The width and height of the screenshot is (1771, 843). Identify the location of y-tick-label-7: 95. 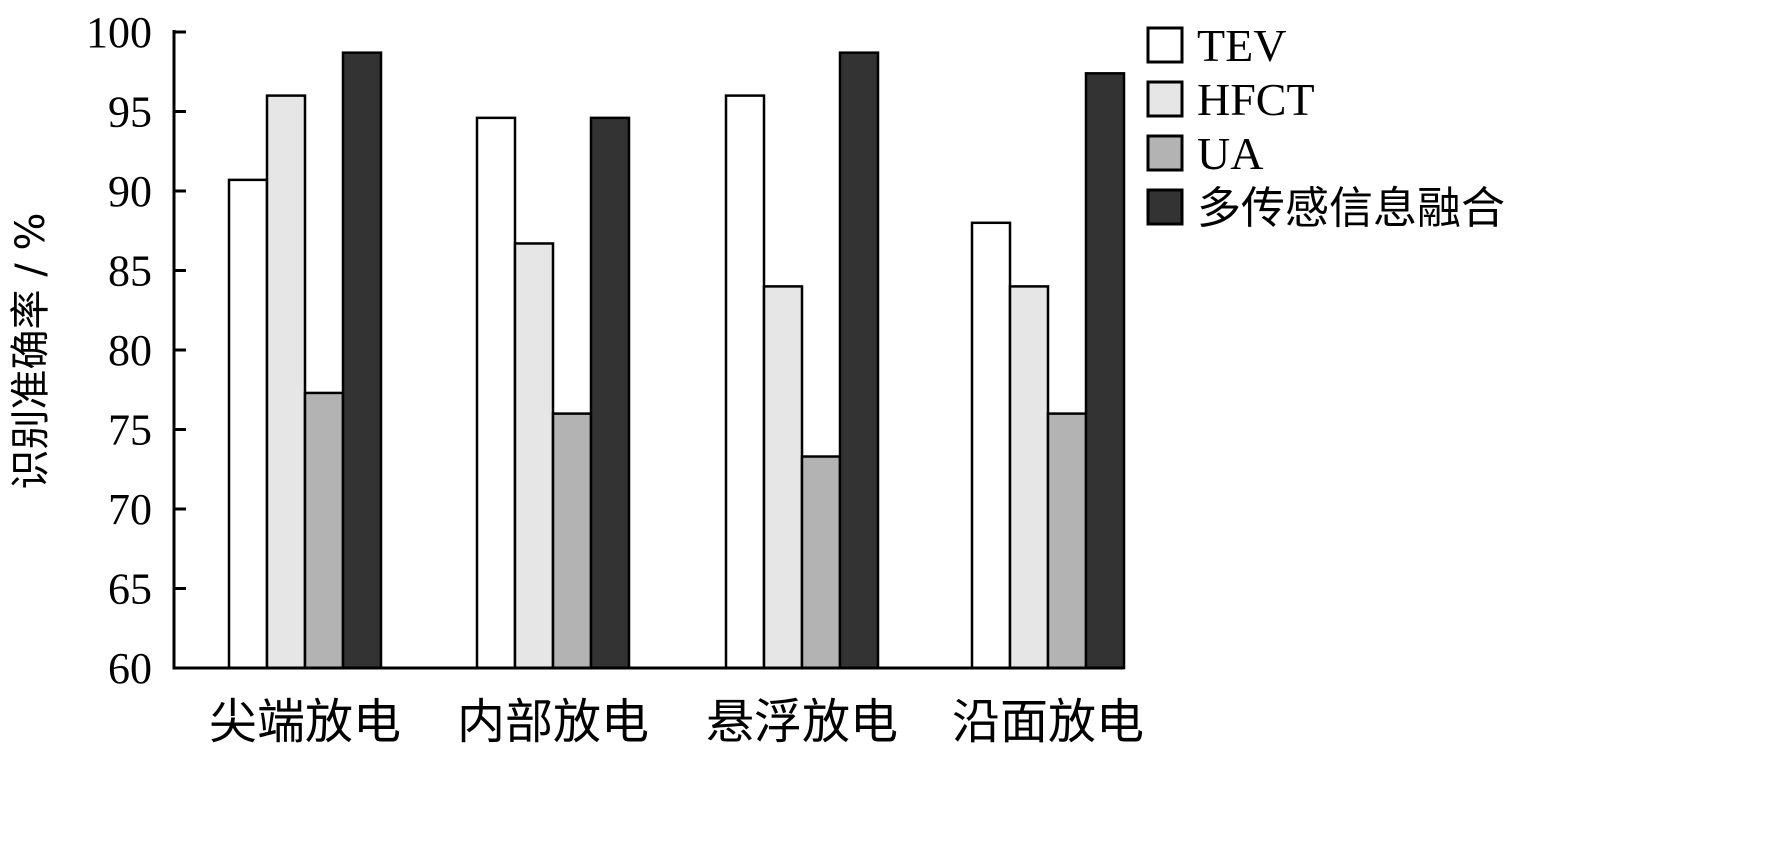
(130, 112).